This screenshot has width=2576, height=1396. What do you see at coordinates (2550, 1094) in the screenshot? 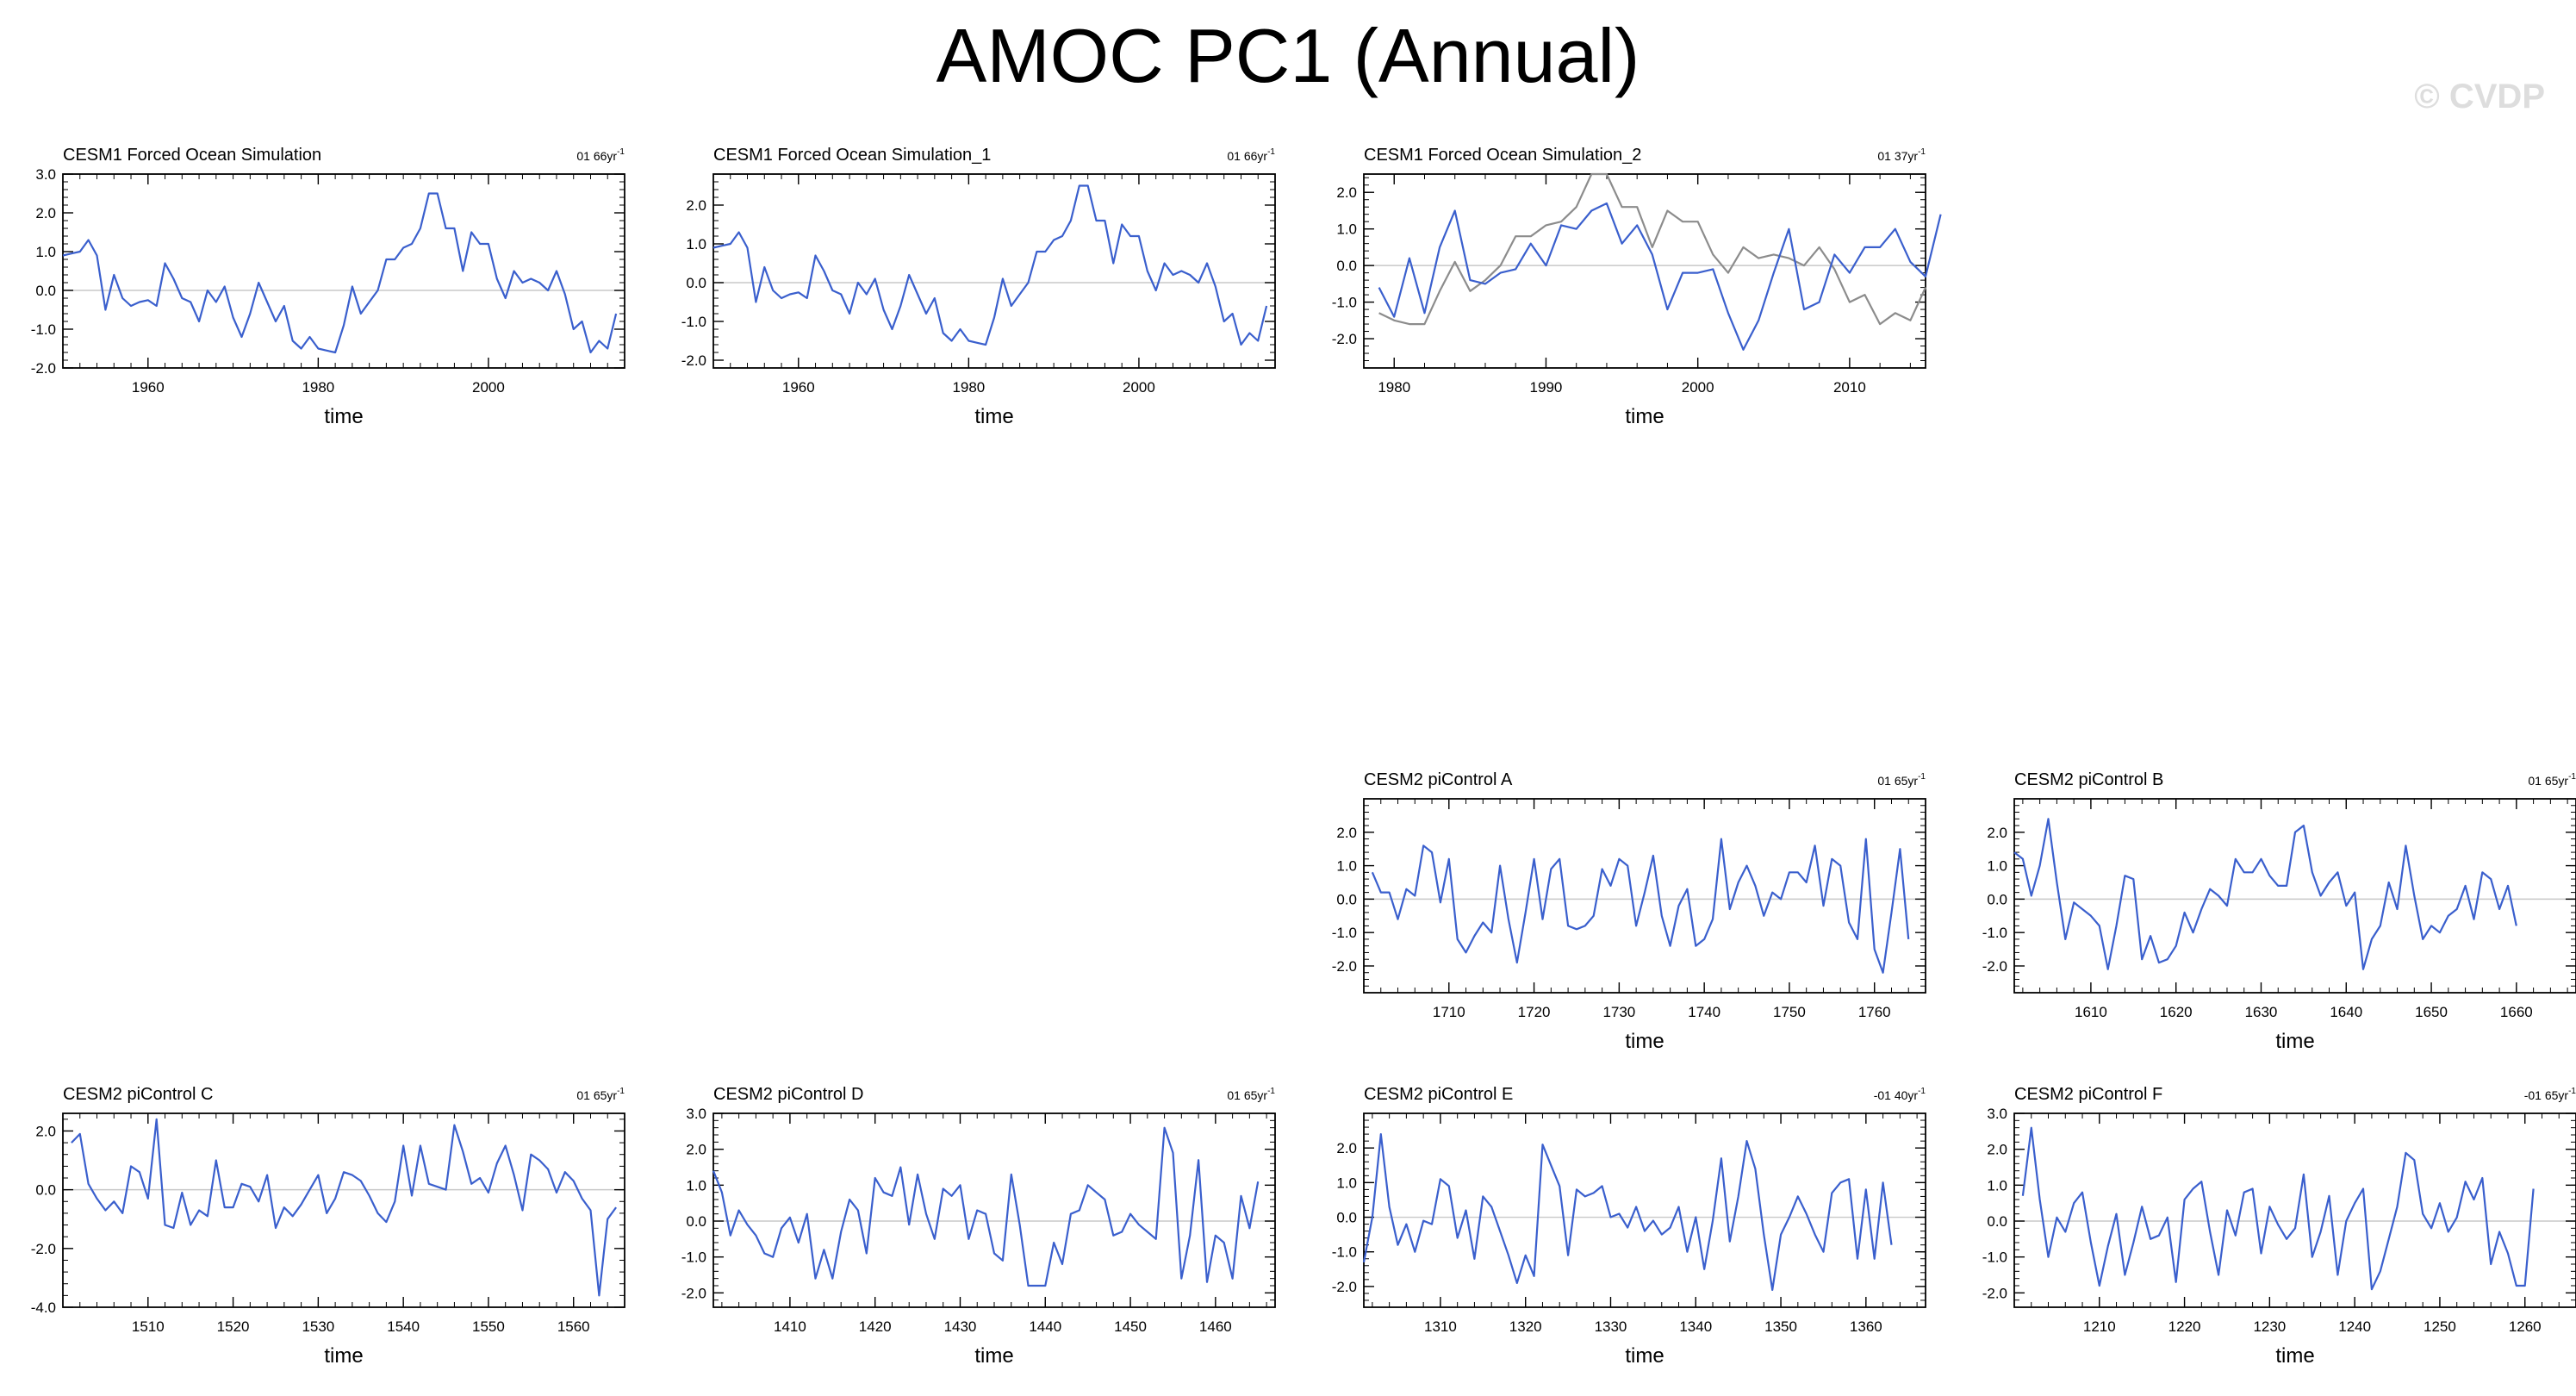
I see `pct-label: -01 65yr-1` at bounding box center [2550, 1094].